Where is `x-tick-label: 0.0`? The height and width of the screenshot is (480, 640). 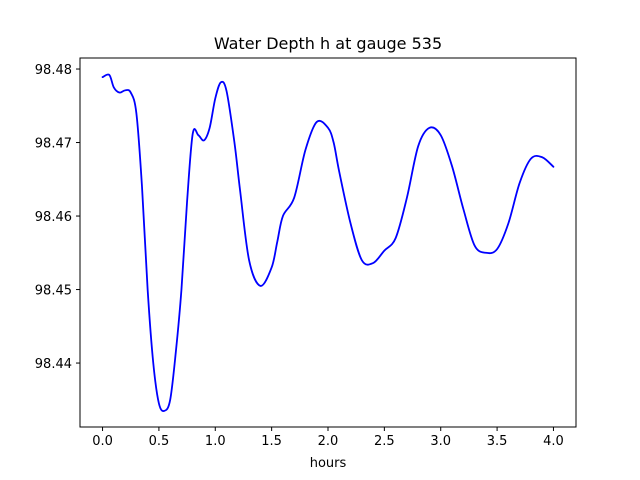 x-tick-label: 0.0 is located at coordinates (102, 441).